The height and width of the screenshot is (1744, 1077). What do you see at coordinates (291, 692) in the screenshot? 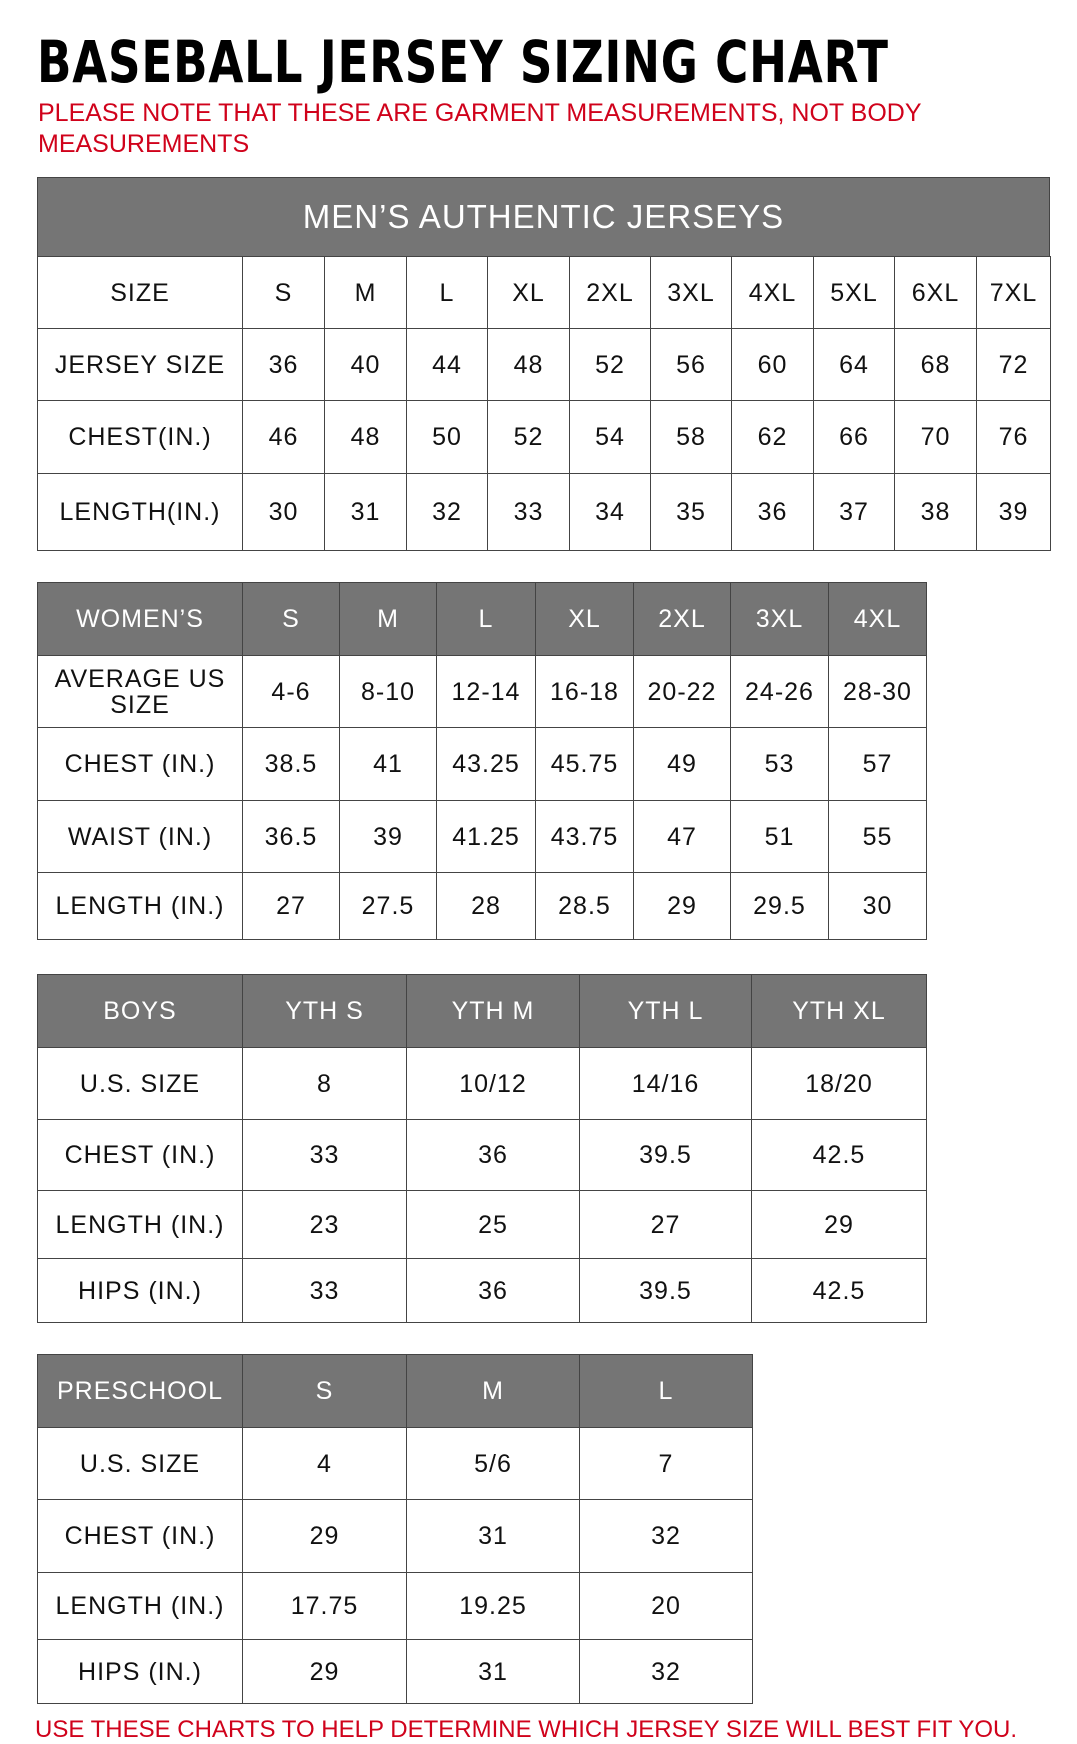
I see `value-cell: 4-6` at bounding box center [291, 692].